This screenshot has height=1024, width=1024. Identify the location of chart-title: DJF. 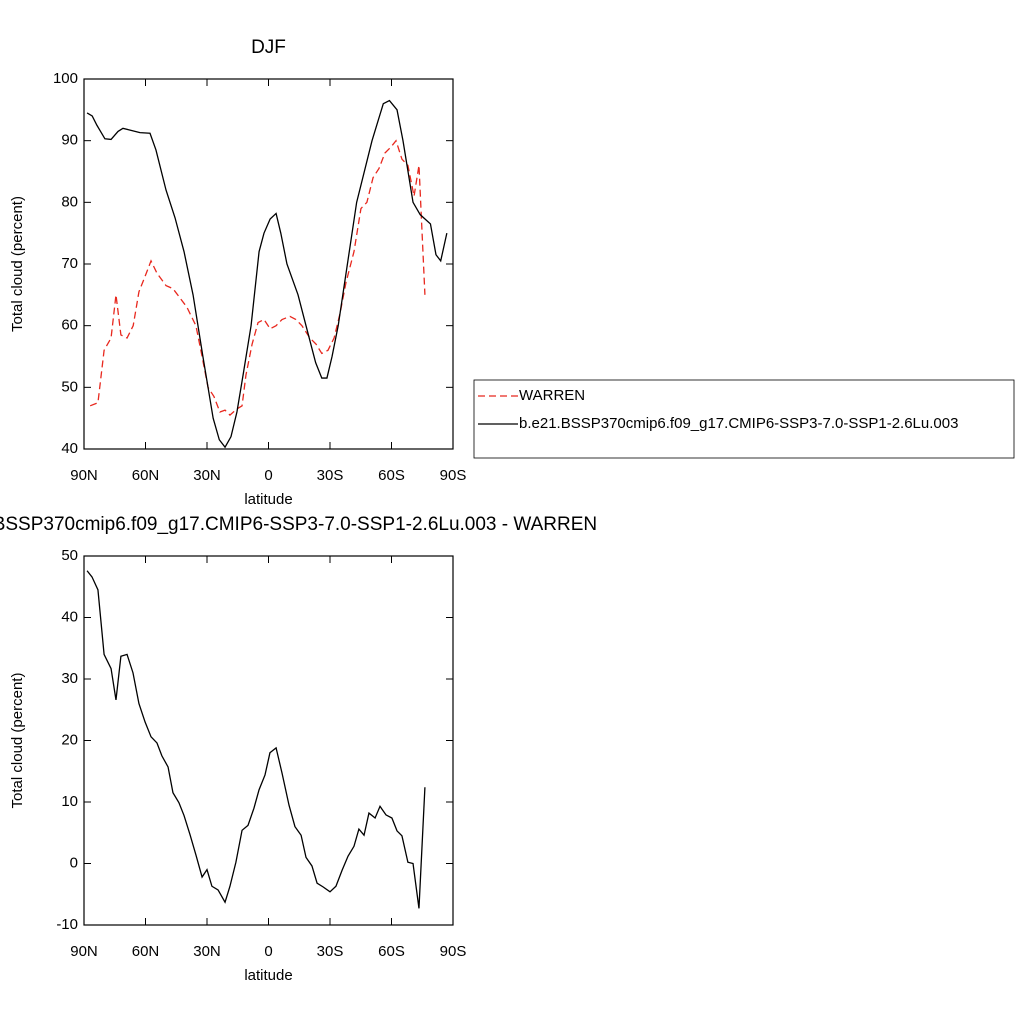
(268, 47).